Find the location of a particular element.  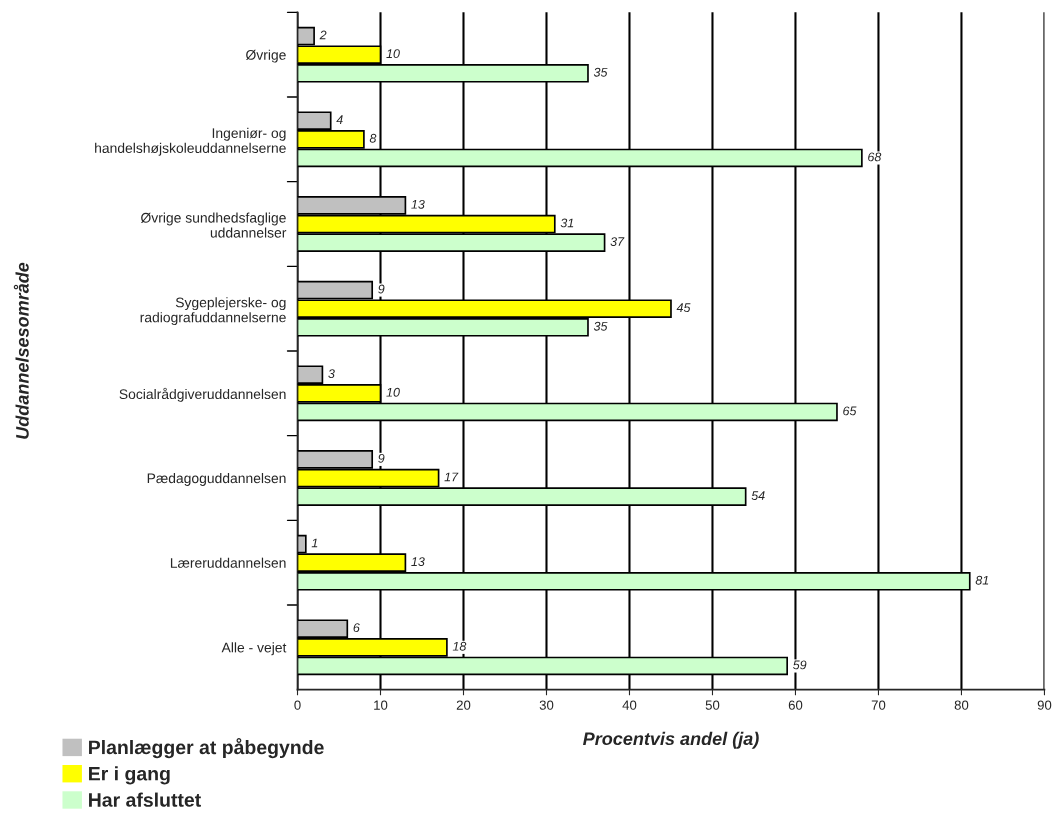

data-label: 31 is located at coordinates (567, 223).